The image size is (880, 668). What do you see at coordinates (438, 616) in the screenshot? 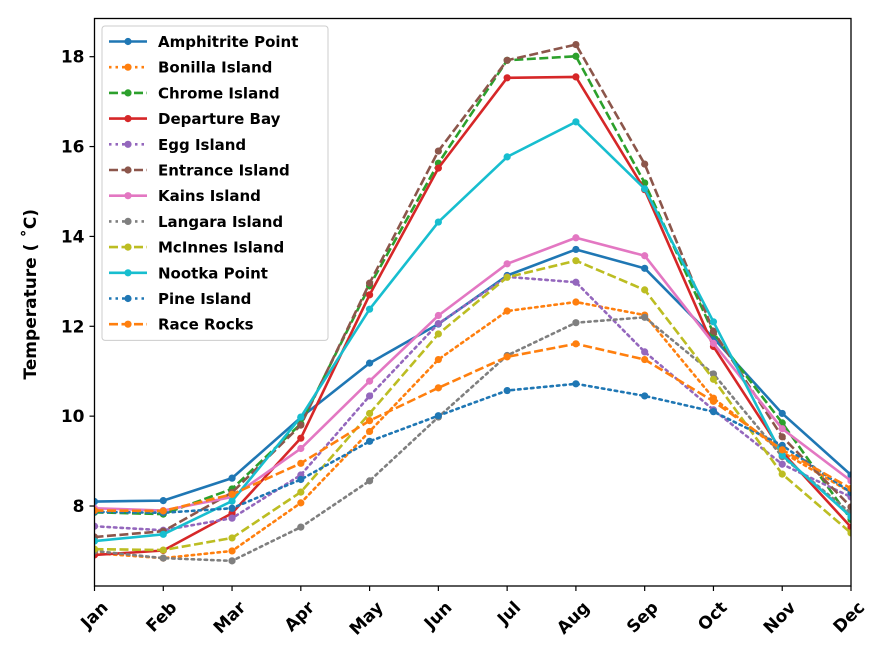
I see `x-tick-label: Jun` at bounding box center [438, 616].